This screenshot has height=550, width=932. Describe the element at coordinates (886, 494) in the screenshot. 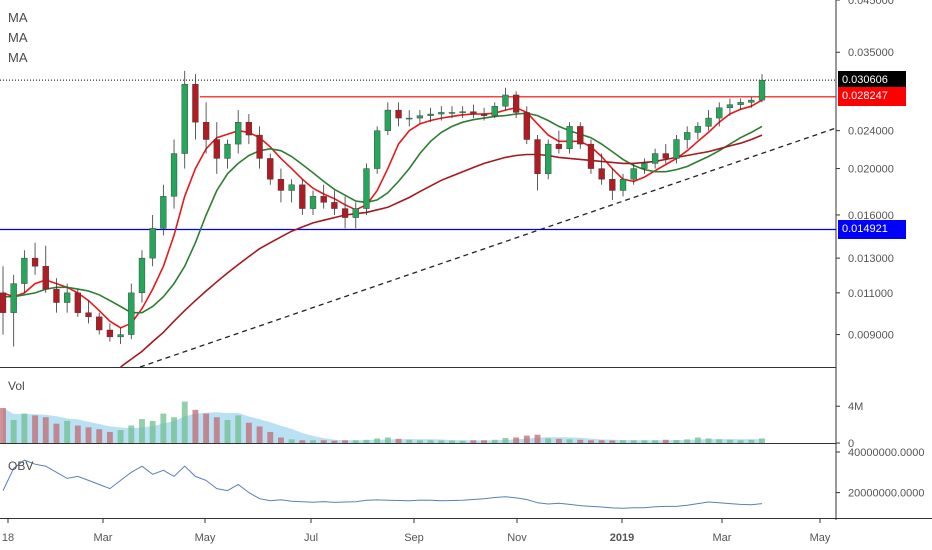

I see `obv-tick-label: 20000000.0000` at that location.